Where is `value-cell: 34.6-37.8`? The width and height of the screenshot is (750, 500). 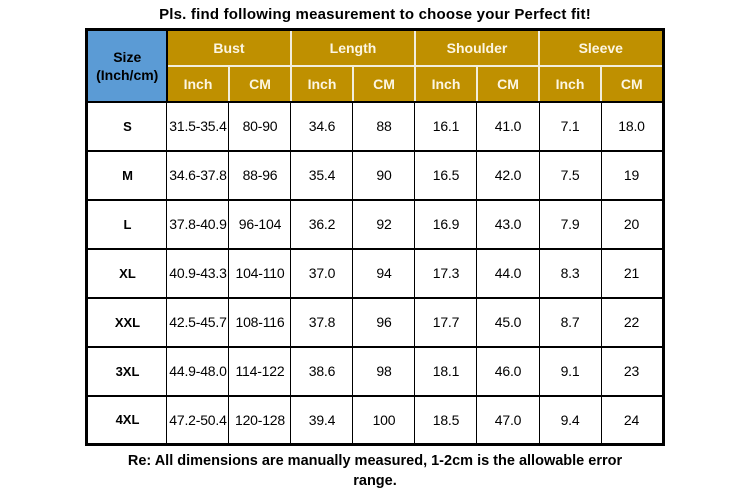 value-cell: 34.6-37.8 is located at coordinates (198, 175).